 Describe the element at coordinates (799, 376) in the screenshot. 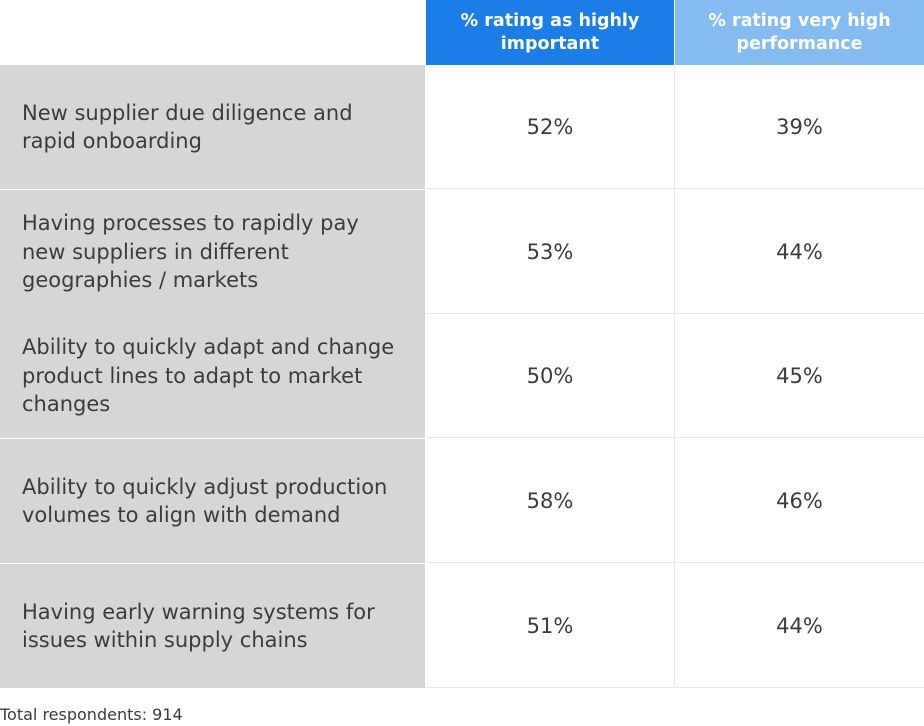

I see `value-very-high-performance: 45%` at that location.